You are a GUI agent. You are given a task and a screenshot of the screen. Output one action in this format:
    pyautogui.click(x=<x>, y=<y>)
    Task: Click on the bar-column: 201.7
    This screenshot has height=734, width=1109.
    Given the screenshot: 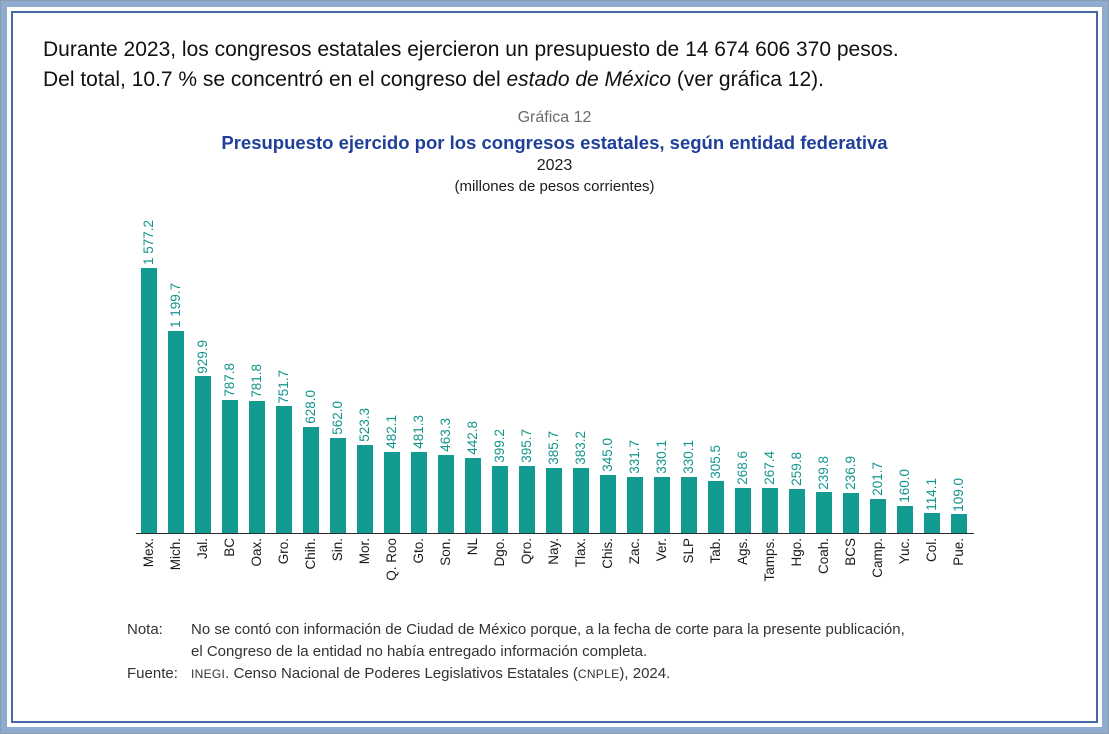 What is the action you would take?
    pyautogui.click(x=878, y=497)
    